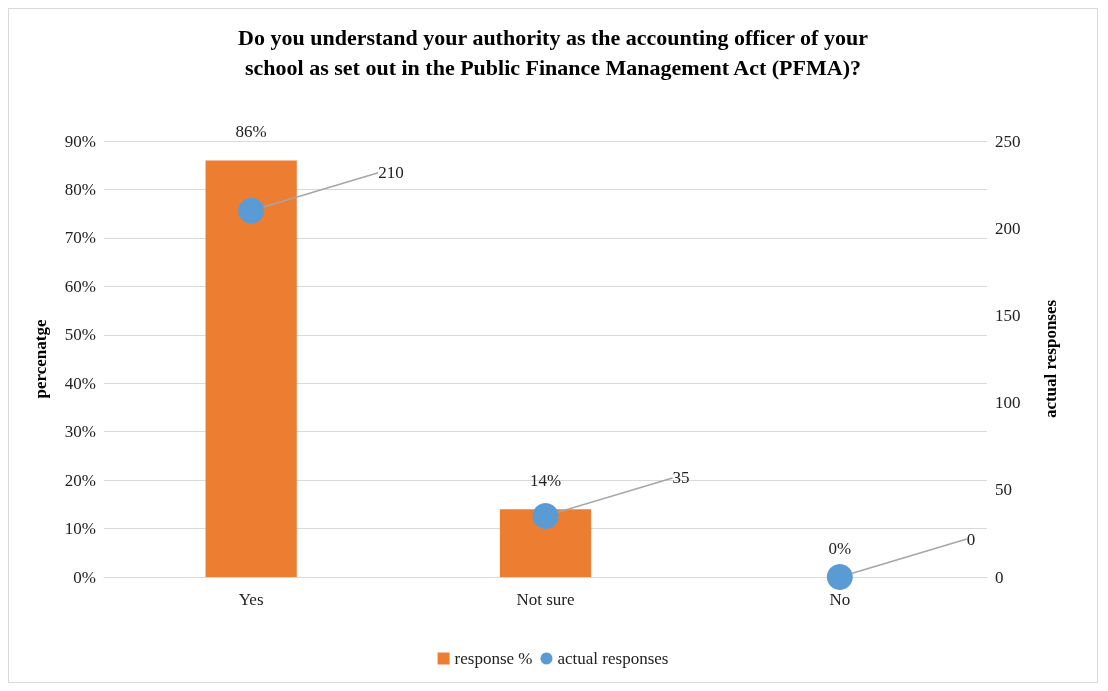 The height and width of the screenshot is (691, 1108). Describe the element at coordinates (80, 141) in the screenshot. I see `y-tick-label: 90%` at that location.